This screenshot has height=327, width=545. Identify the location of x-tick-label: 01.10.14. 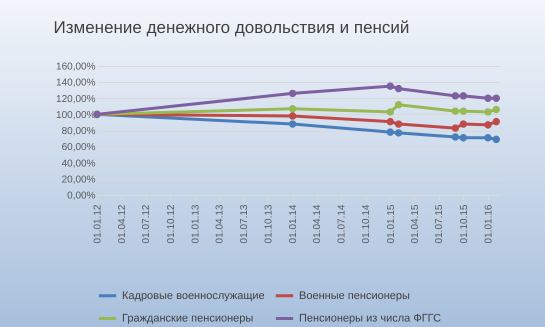
(366, 224).